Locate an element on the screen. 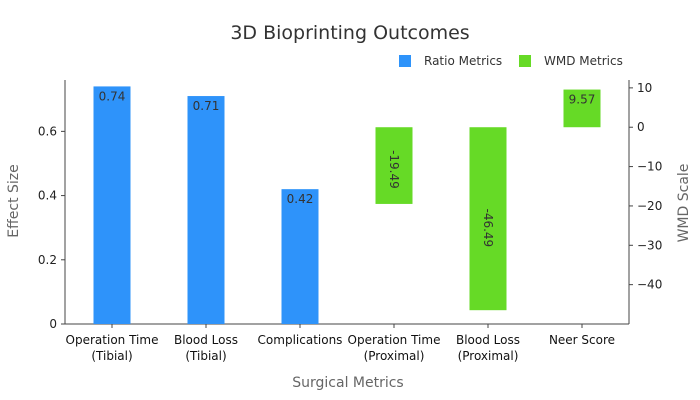  chart-title: 3D Bioprinting Outcomes is located at coordinates (349, 33).